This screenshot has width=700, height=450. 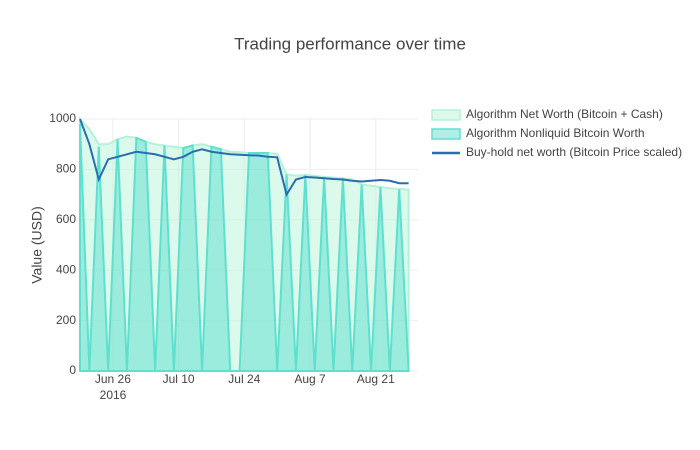 I want to click on y-tick-label: 0, so click(x=72, y=370).